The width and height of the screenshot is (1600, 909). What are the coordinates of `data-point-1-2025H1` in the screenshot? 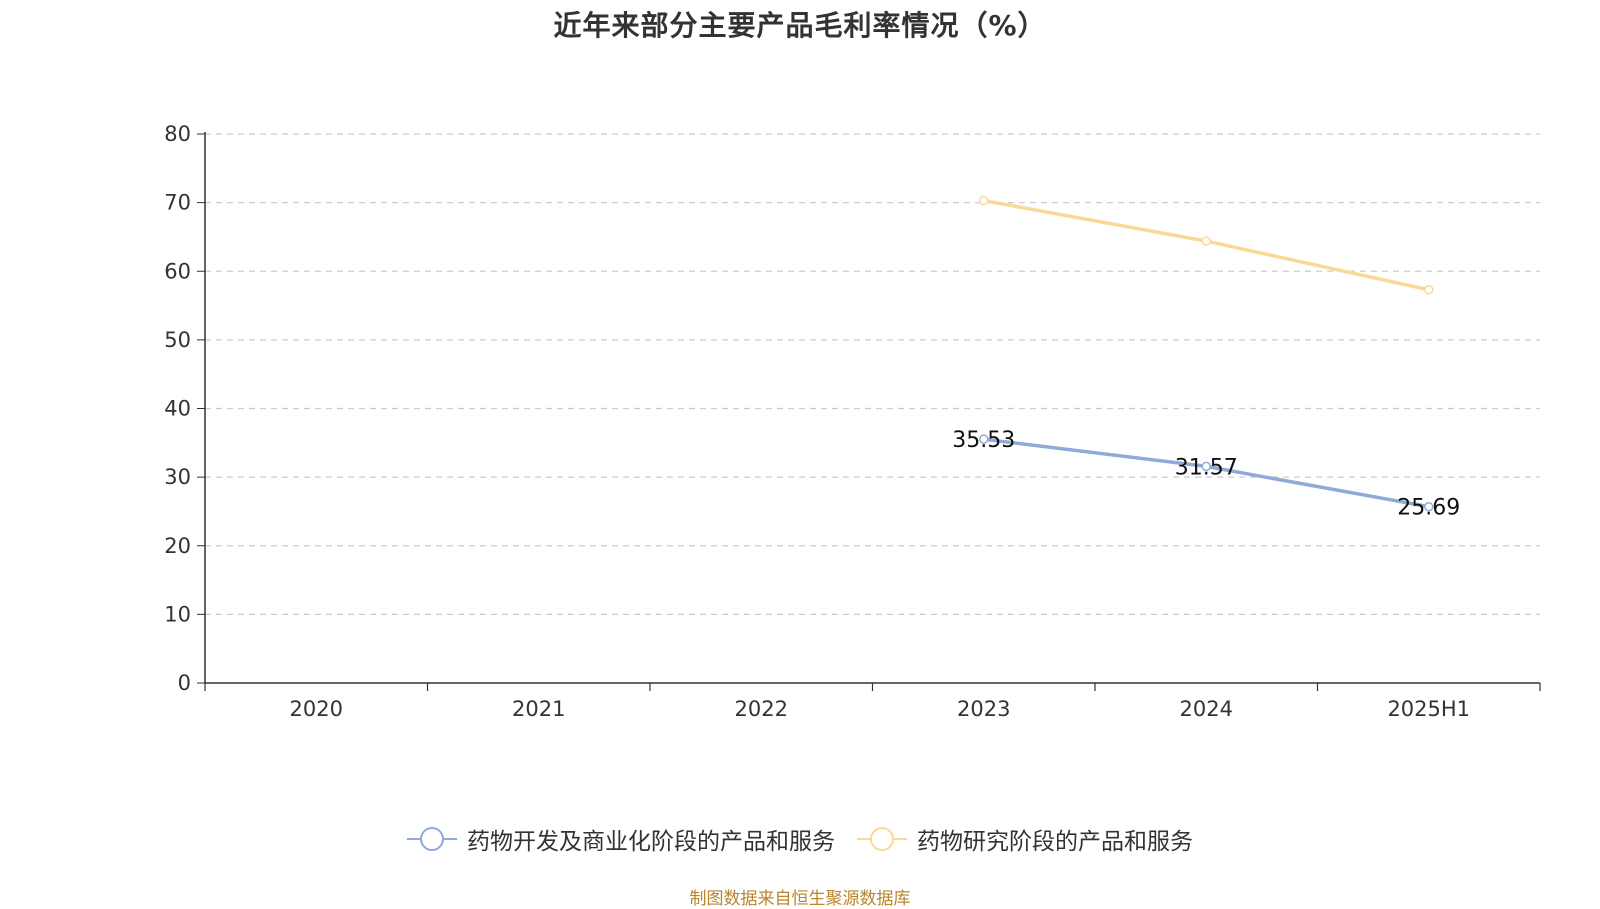 It's located at (1429, 506).